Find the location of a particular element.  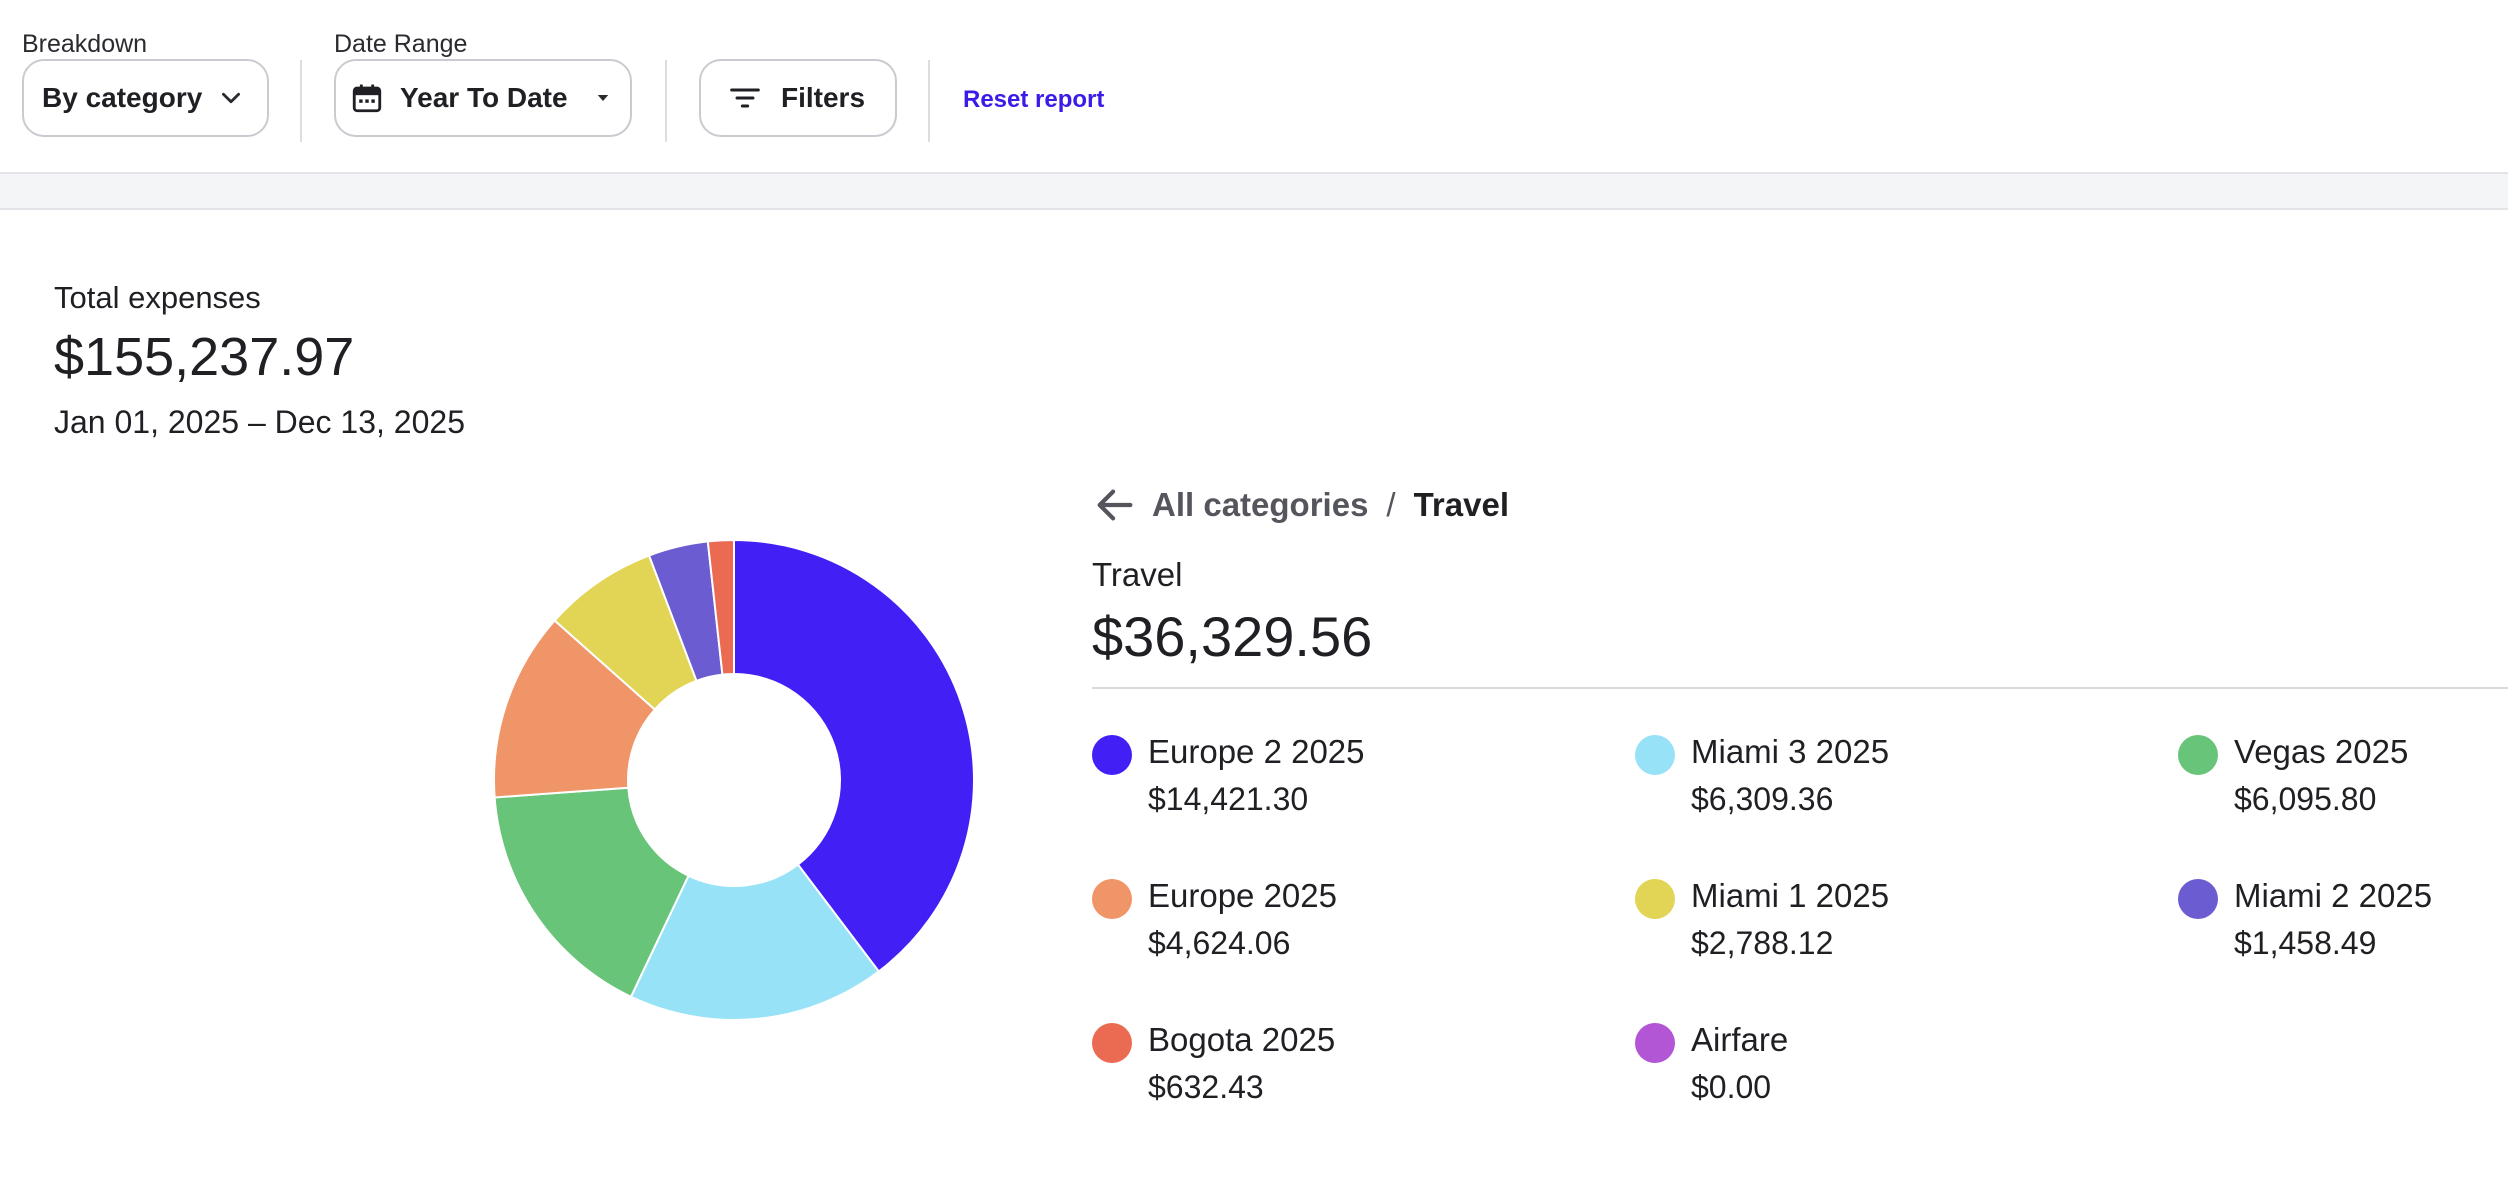

legend-item-amount: $14,421.30 is located at coordinates (1228, 799).